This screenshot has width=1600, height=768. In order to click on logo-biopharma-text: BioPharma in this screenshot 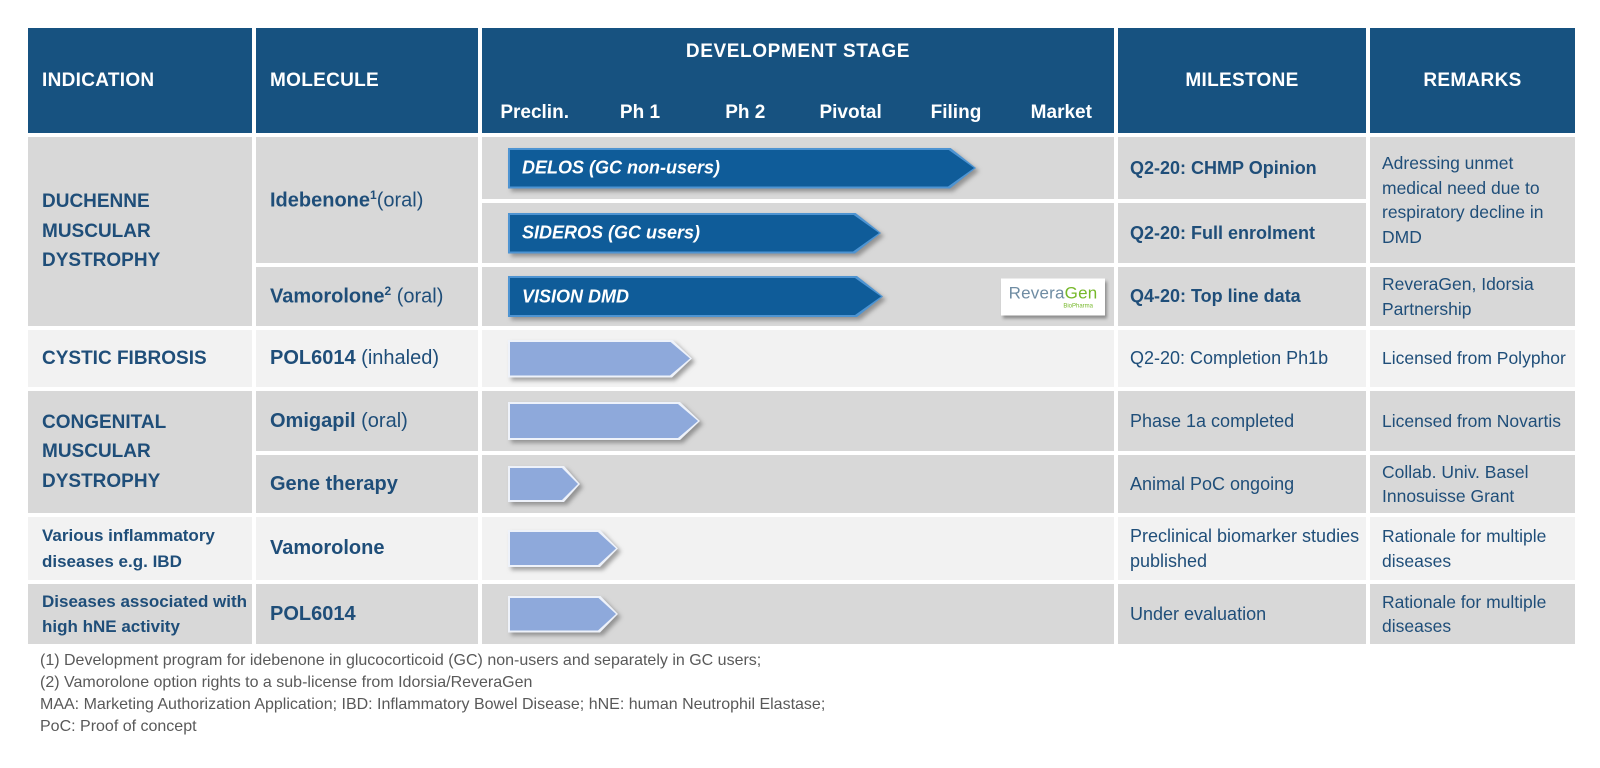, I will do `click(1078, 306)`.